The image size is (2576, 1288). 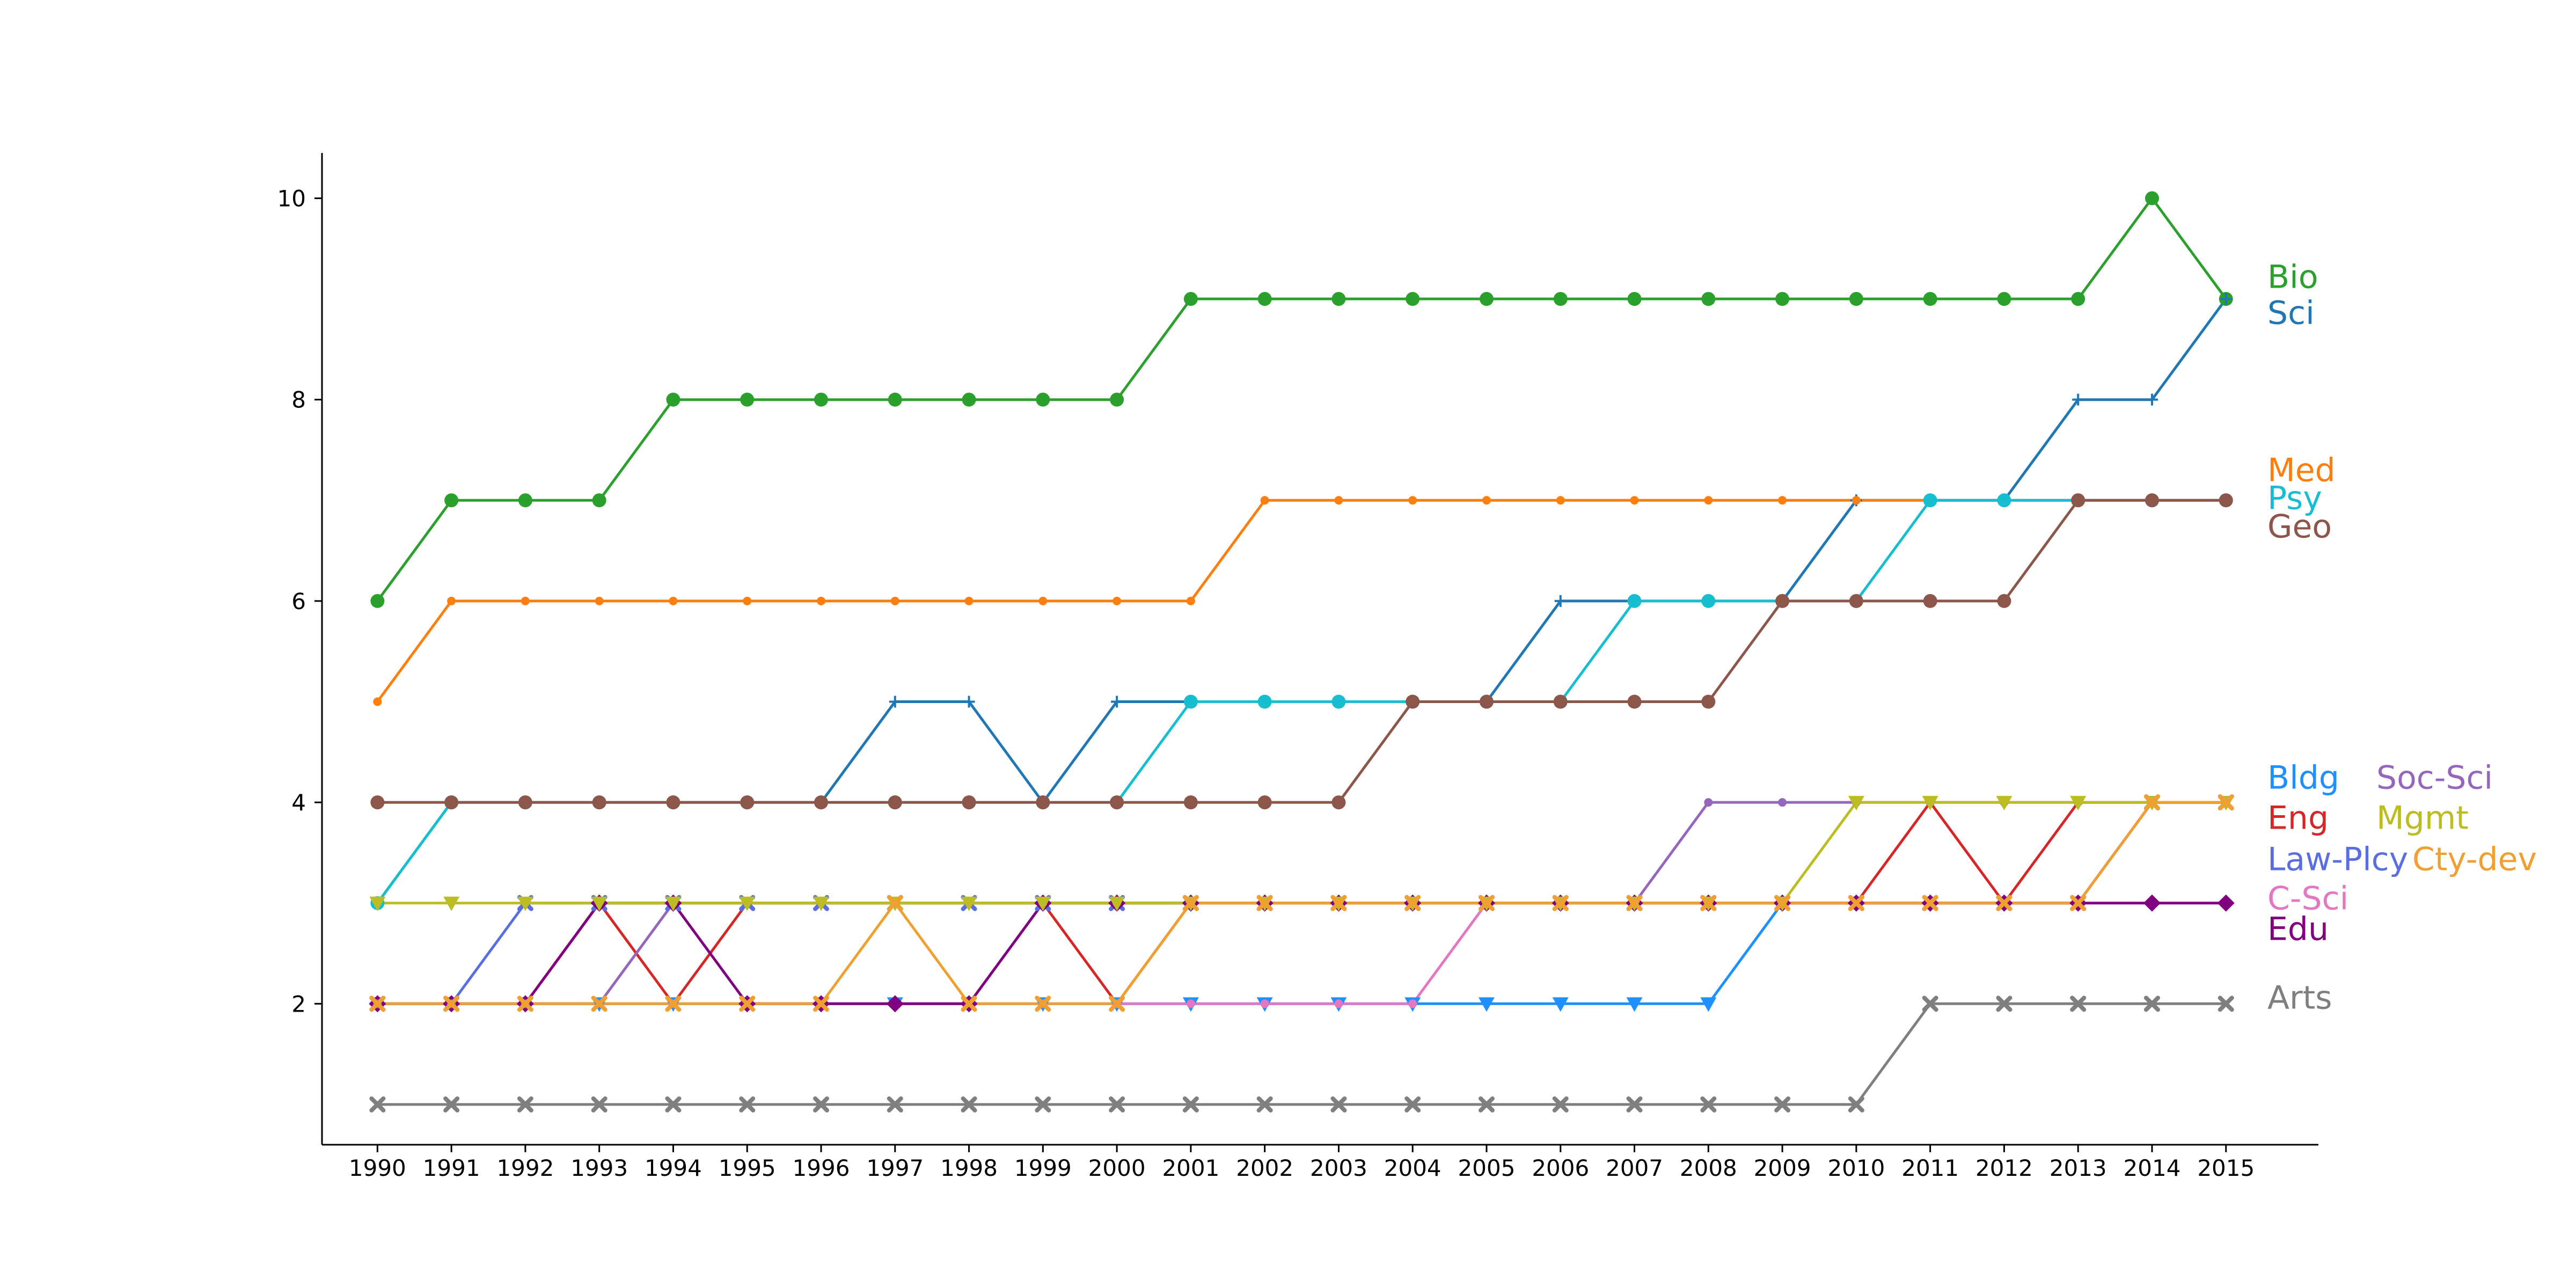 What do you see at coordinates (1634, 1168) in the screenshot?
I see `x-tick-label: 2007` at bounding box center [1634, 1168].